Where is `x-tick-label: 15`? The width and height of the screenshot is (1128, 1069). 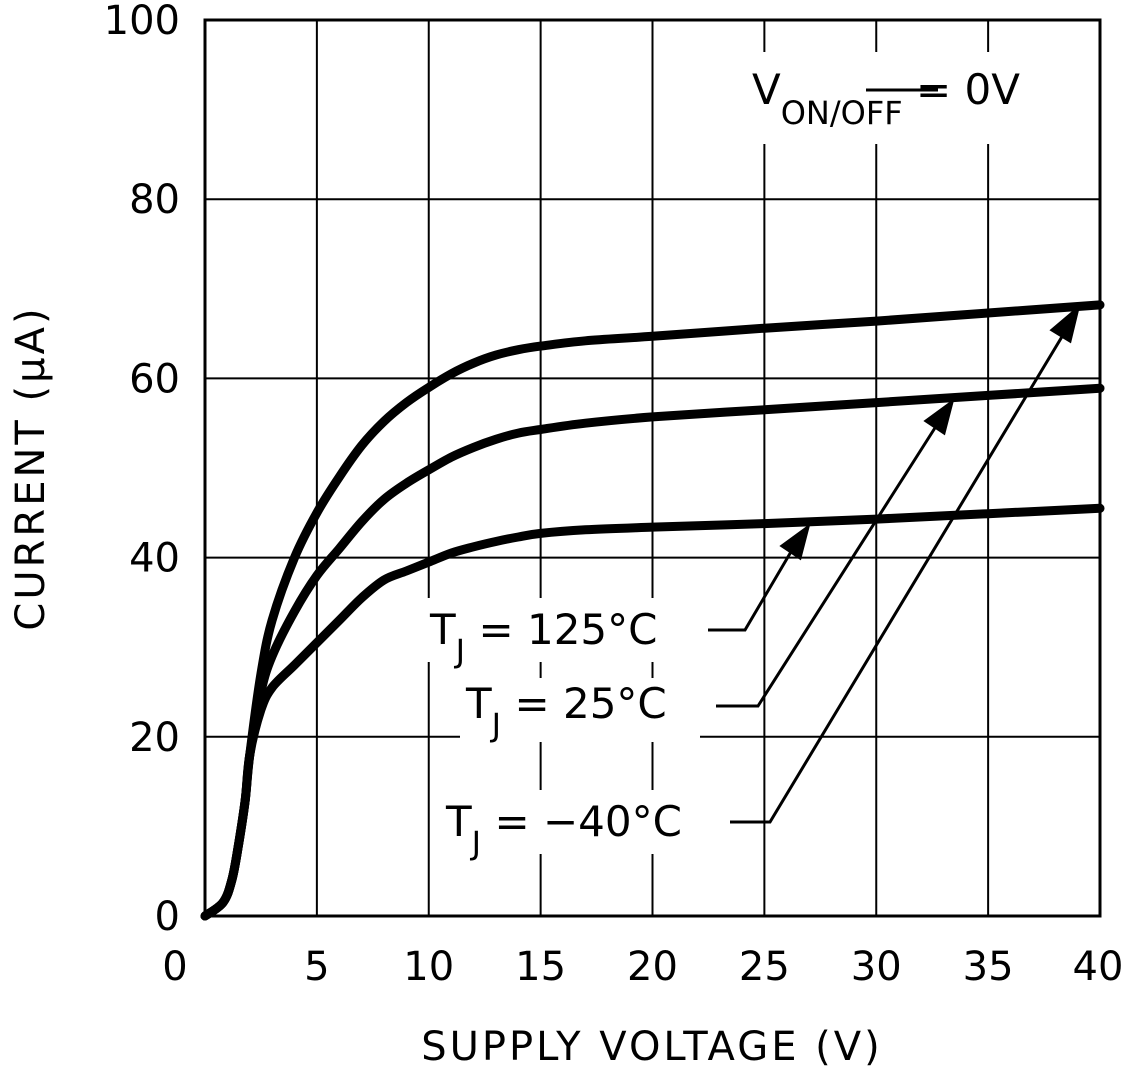 x-tick-label: 15 is located at coordinates (540, 967).